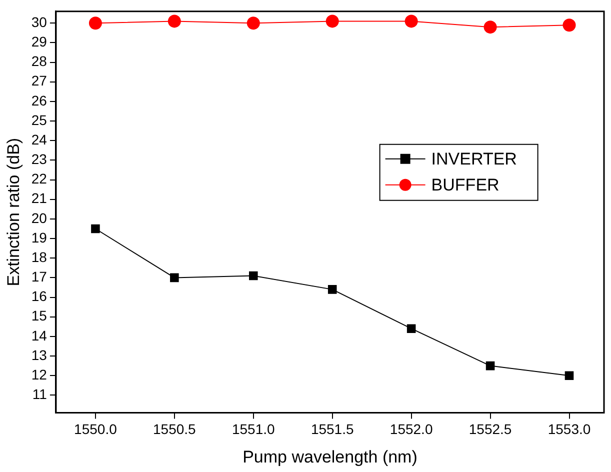 Image resolution: width=611 pixels, height=472 pixels. What do you see at coordinates (569, 429) in the screenshot?
I see `x-tick-label: 1553.0` at bounding box center [569, 429].